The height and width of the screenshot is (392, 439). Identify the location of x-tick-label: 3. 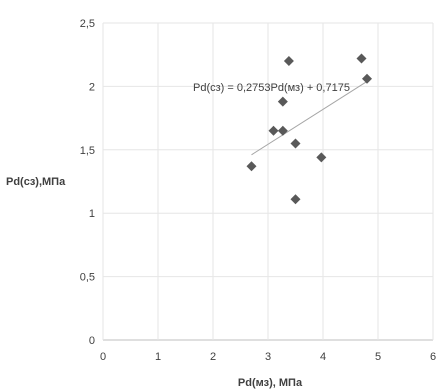
(268, 357).